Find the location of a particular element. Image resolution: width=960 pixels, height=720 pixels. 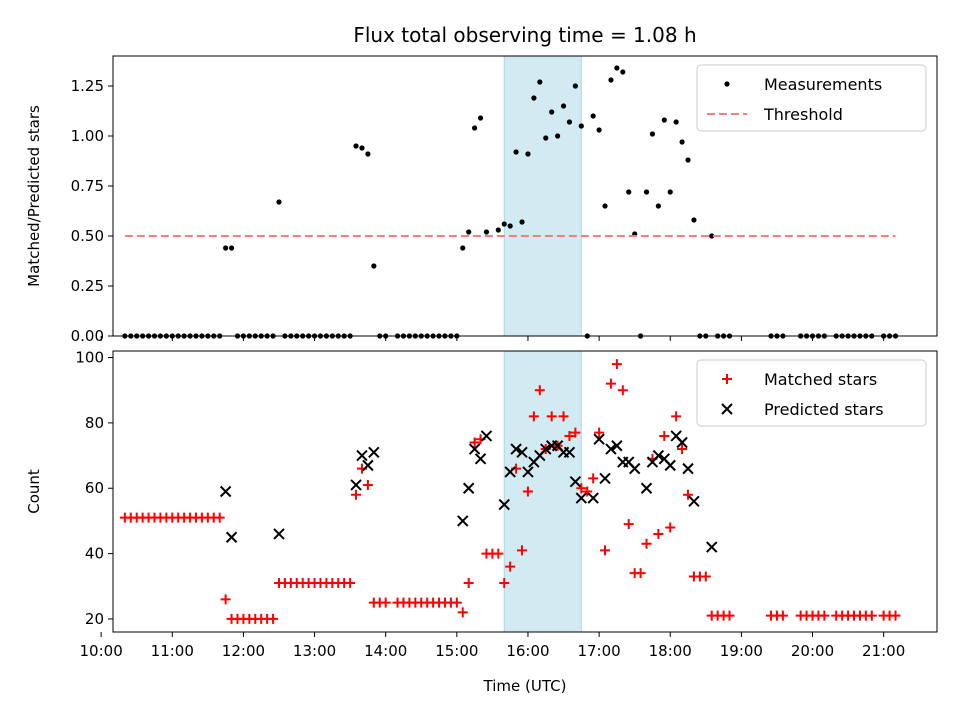

y-tick-label: 100 is located at coordinates (89, 358).